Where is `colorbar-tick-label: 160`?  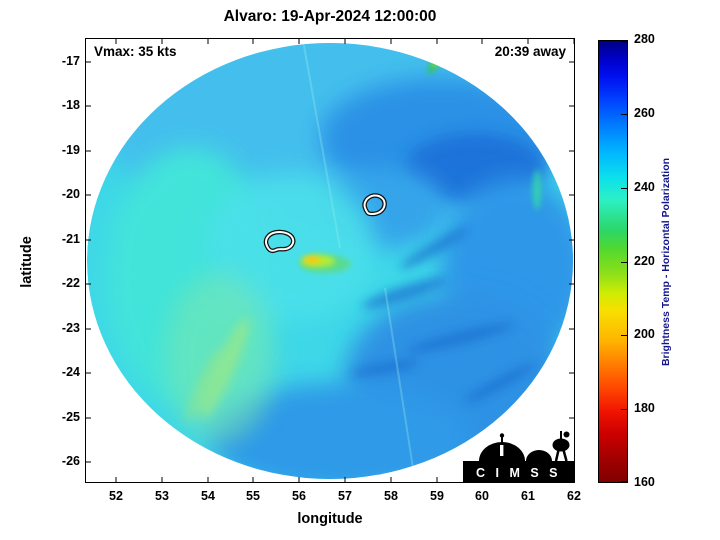
colorbar-tick-label: 160 is located at coordinates (644, 482).